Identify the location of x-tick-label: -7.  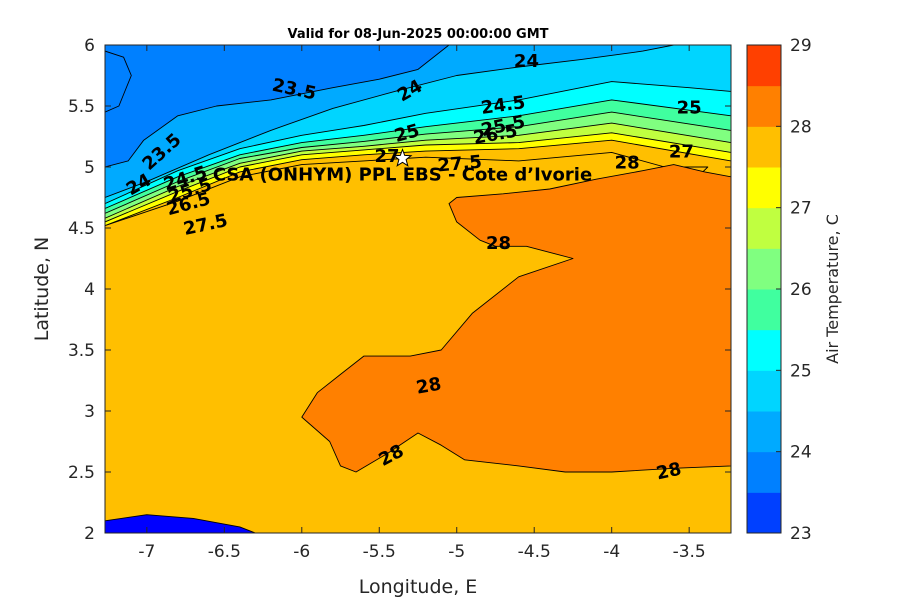
(146, 552).